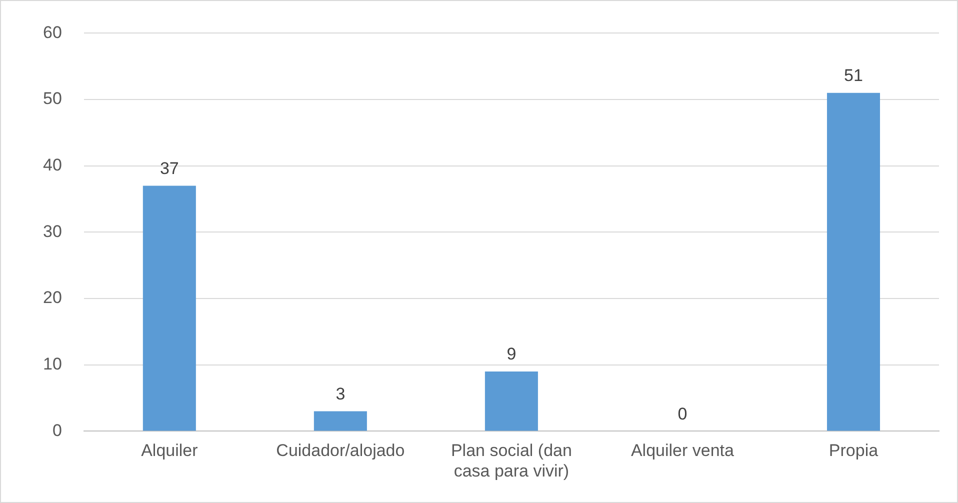 The image size is (958, 503). I want to click on y-tick-label: 30, so click(52, 231).